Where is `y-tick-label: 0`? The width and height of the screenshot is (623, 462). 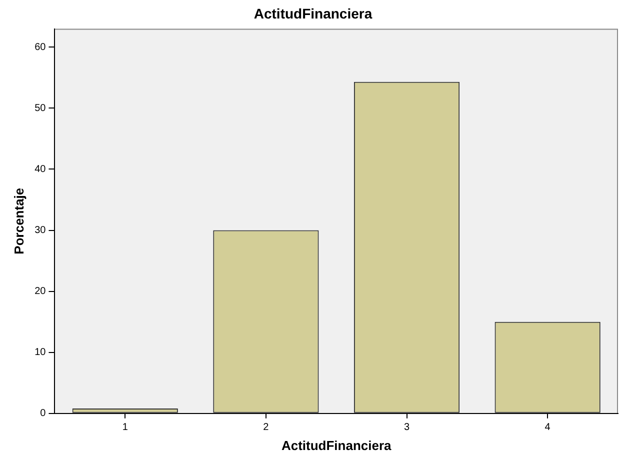
y-tick-label: 0 is located at coordinates (43, 414).